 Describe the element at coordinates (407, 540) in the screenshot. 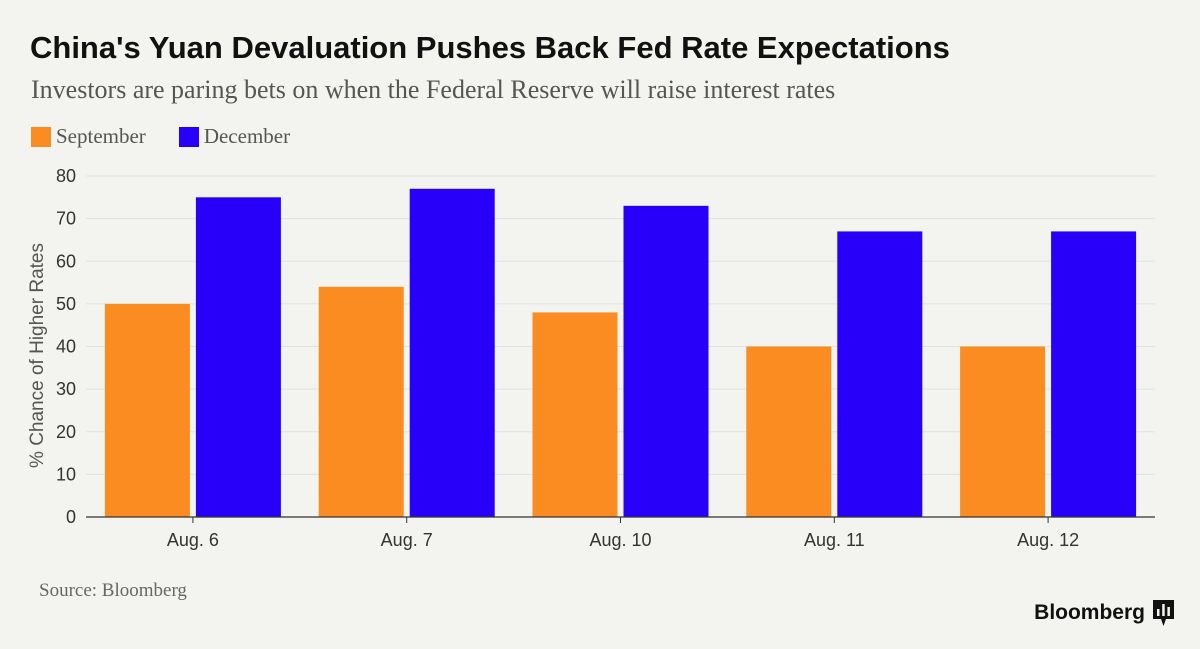

I see `x-tick-label-aug-7: Aug. 7` at that location.